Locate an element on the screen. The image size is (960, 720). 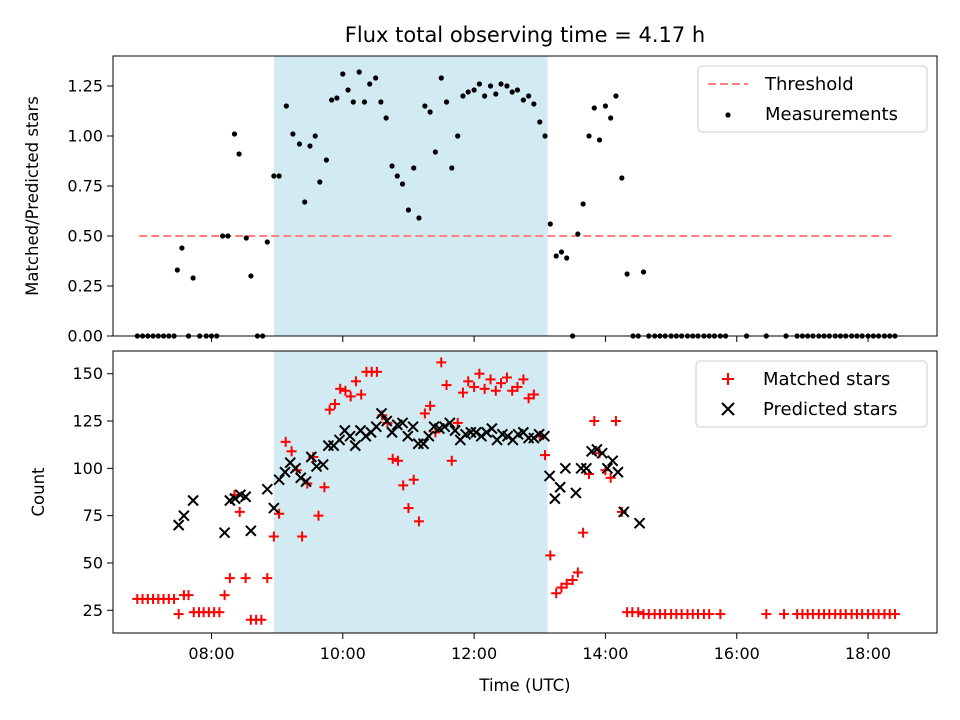
bottom-x-tick-label: 10:00 is located at coordinates (343, 653).